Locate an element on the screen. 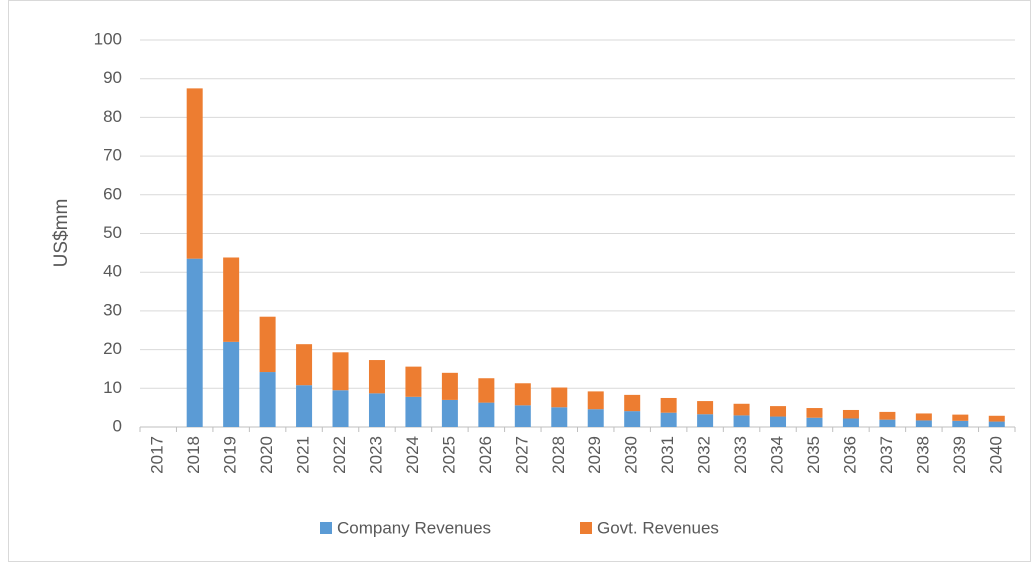 The image size is (1032, 563). legend-label: Govt. Revenues is located at coordinates (658, 527).